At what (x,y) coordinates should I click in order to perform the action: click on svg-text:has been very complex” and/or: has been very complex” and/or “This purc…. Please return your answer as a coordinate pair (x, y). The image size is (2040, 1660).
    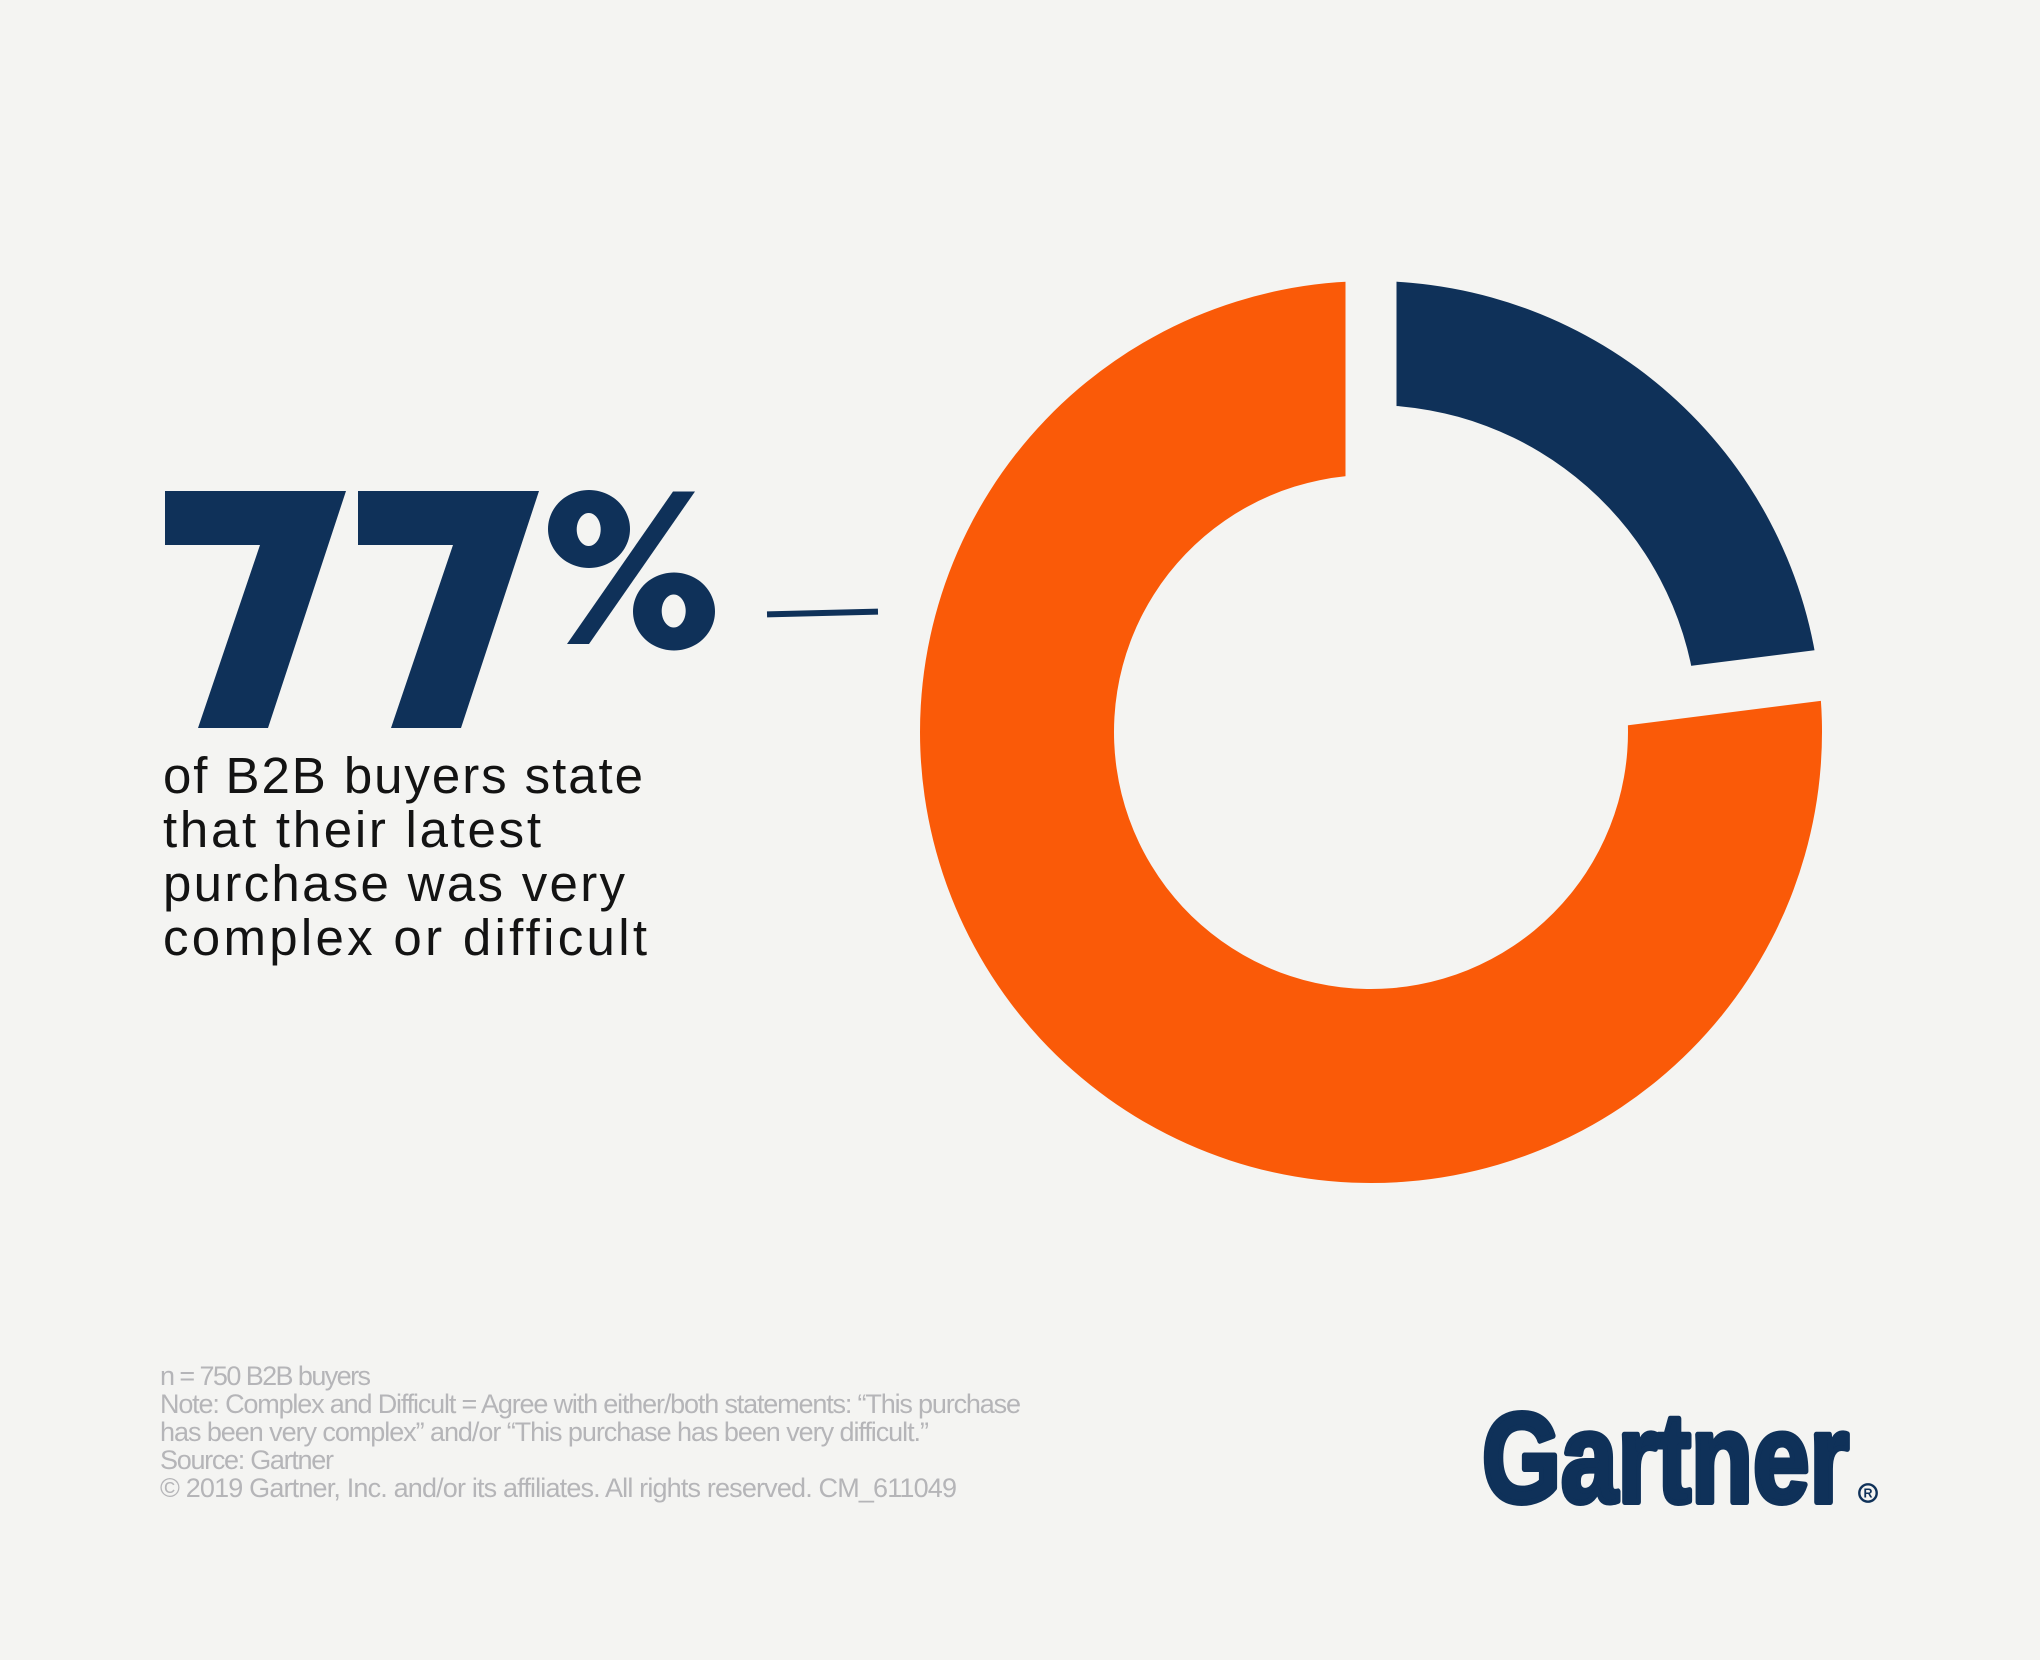
    Looking at the image, I should click on (544, 1432).